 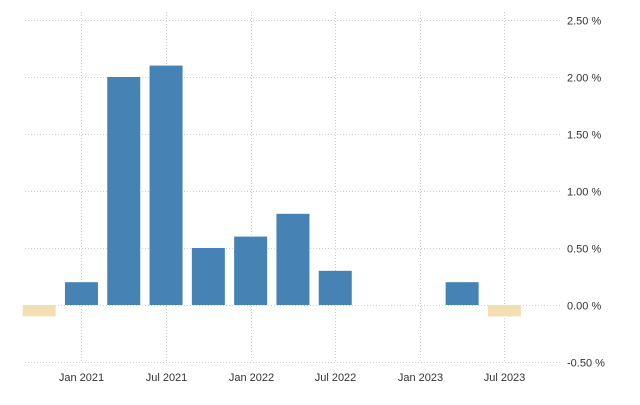 I want to click on bar-q3-2023, so click(x=504, y=311).